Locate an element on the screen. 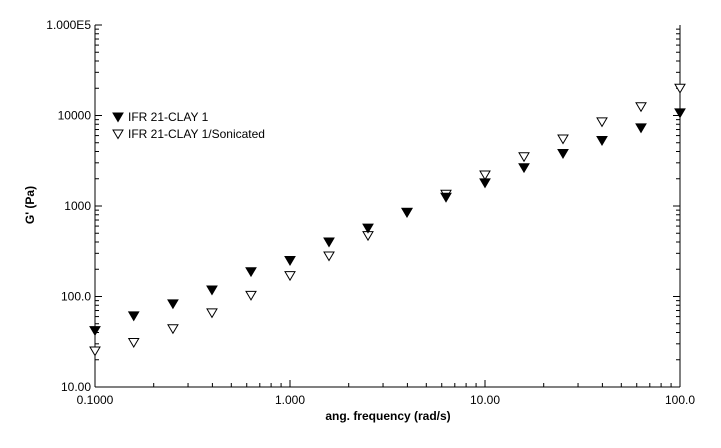  x-tick-label: 10.00 is located at coordinates (485, 400).